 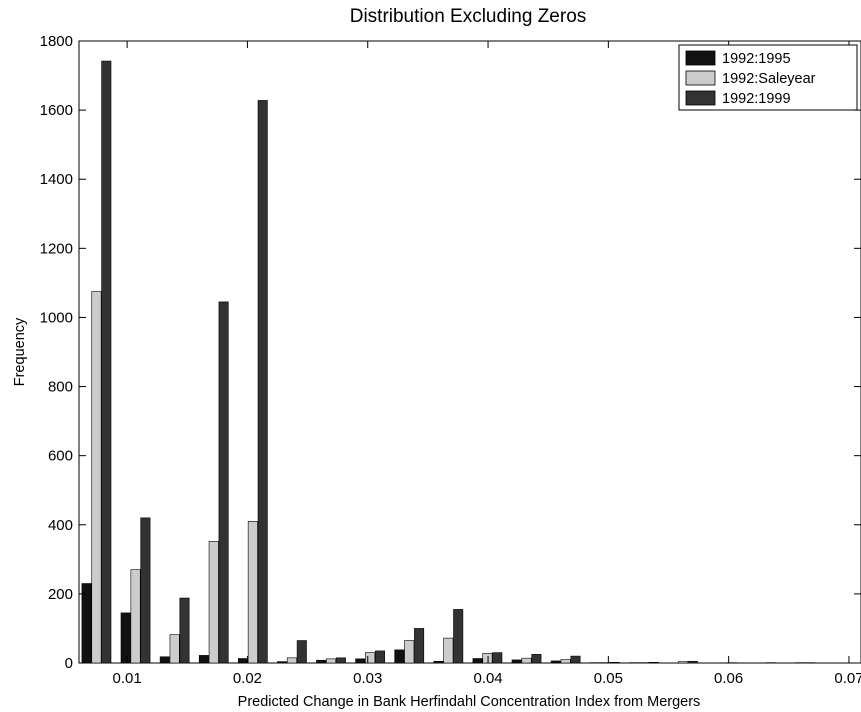 What do you see at coordinates (56, 248) in the screenshot?
I see `y-tick-label: 1200` at bounding box center [56, 248].